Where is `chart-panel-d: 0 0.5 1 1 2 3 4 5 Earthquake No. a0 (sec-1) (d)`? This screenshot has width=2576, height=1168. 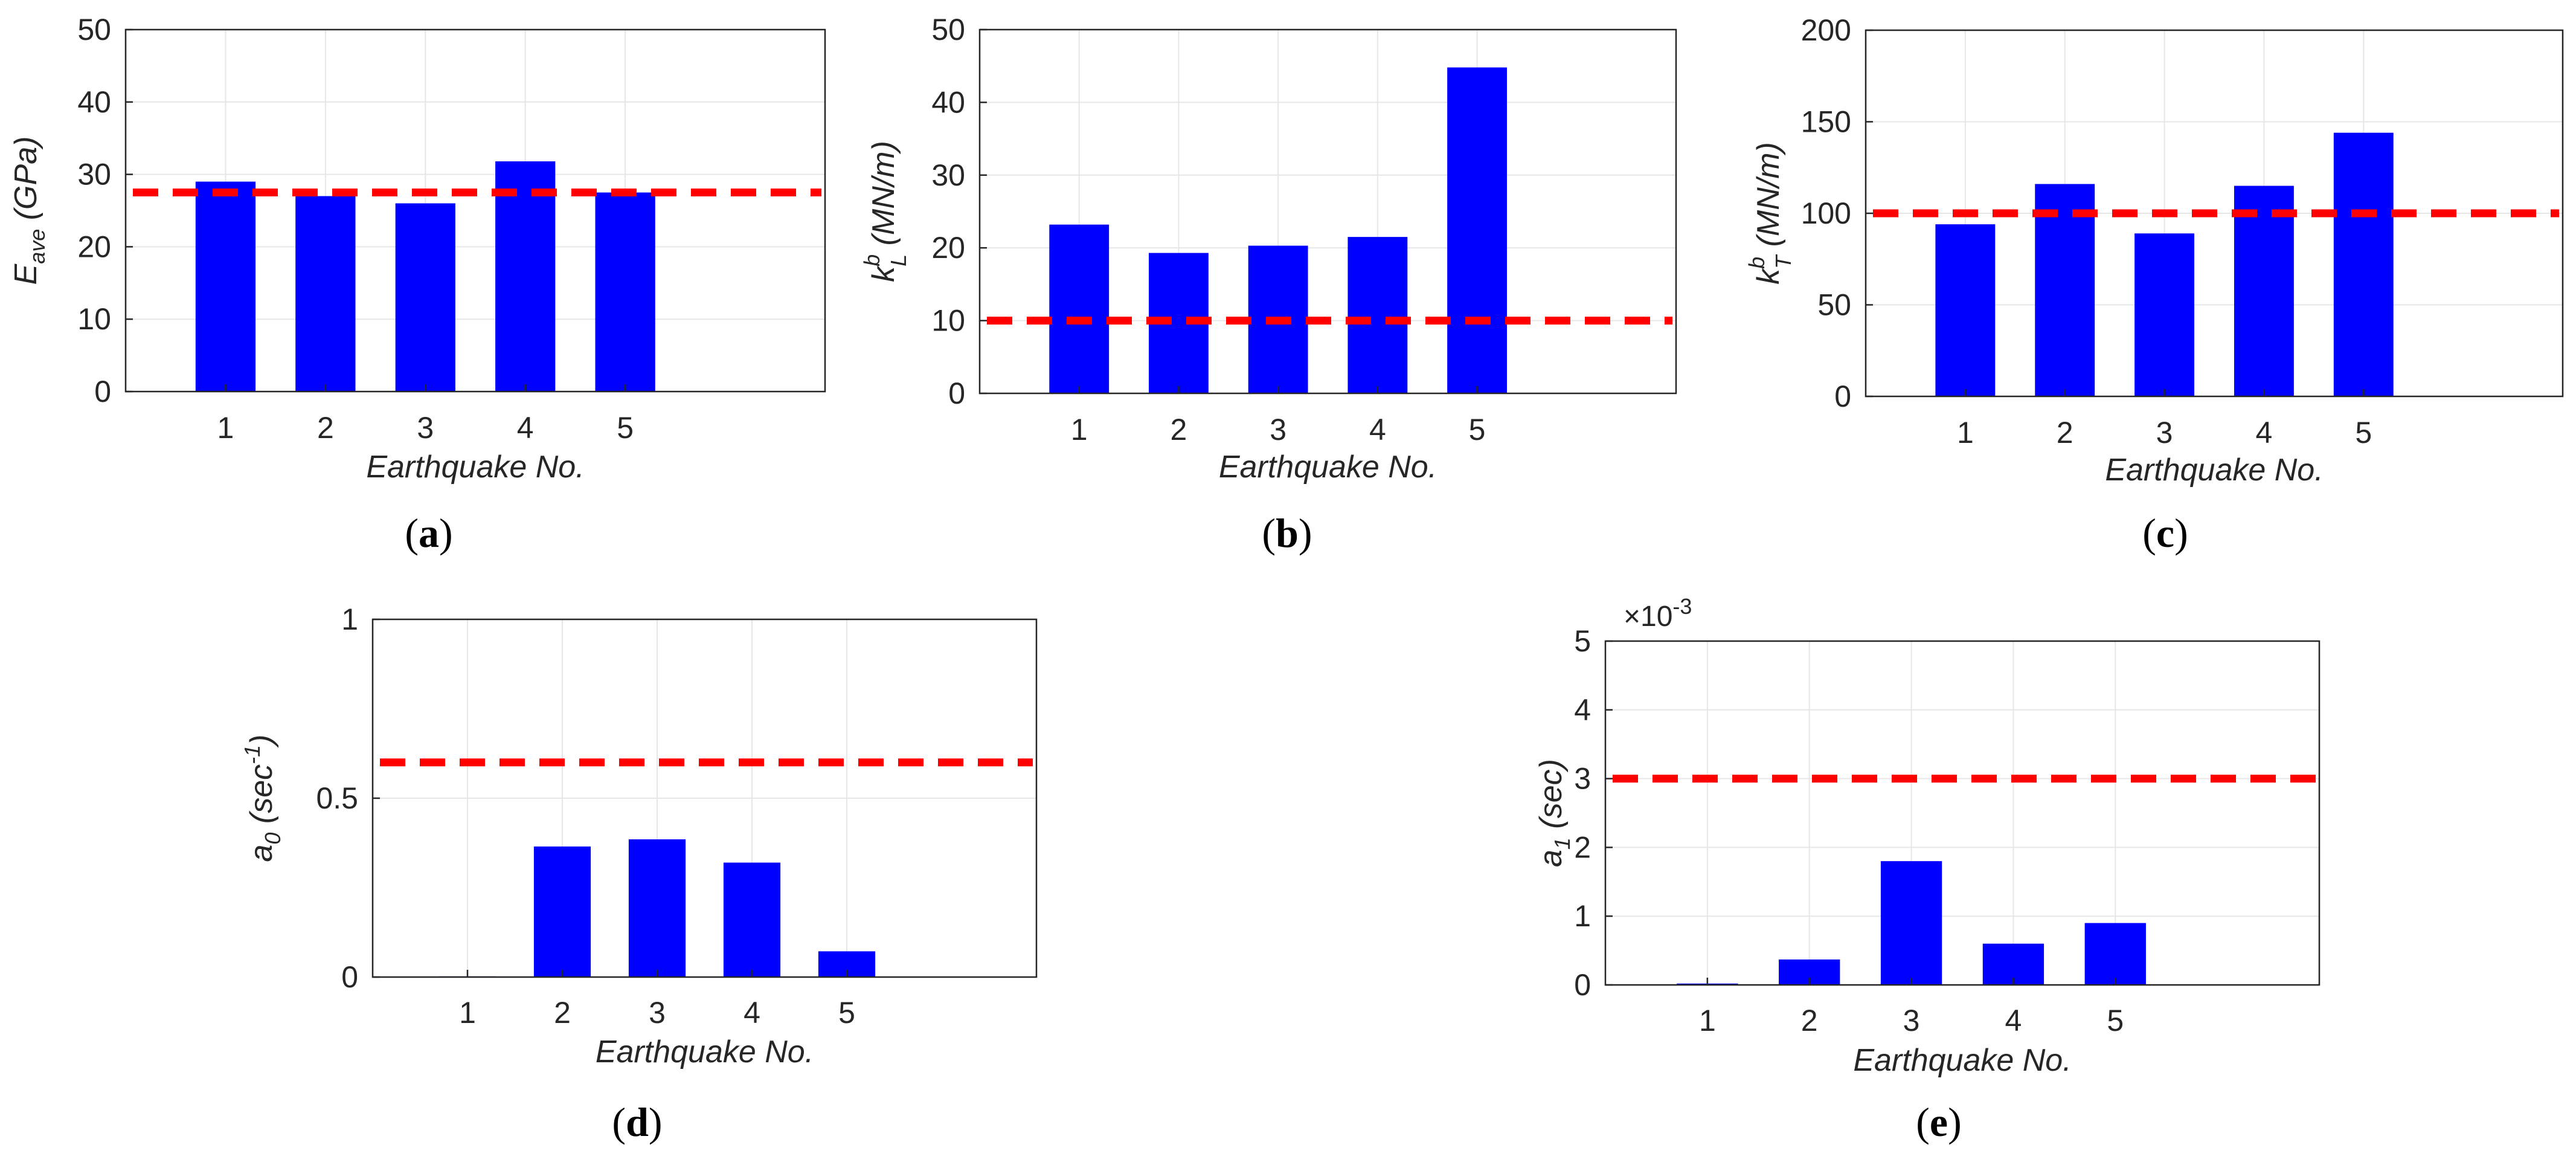 chart-panel-d: 0 0.5 1 1 2 3 4 5 Earthquake No. a0 (sec-1) (d) is located at coordinates (639, 873).